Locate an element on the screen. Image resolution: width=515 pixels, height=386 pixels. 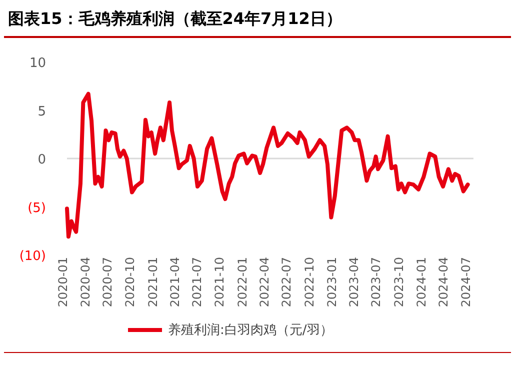
x-tick-label: 2020-10 is located at coordinates (130, 282).